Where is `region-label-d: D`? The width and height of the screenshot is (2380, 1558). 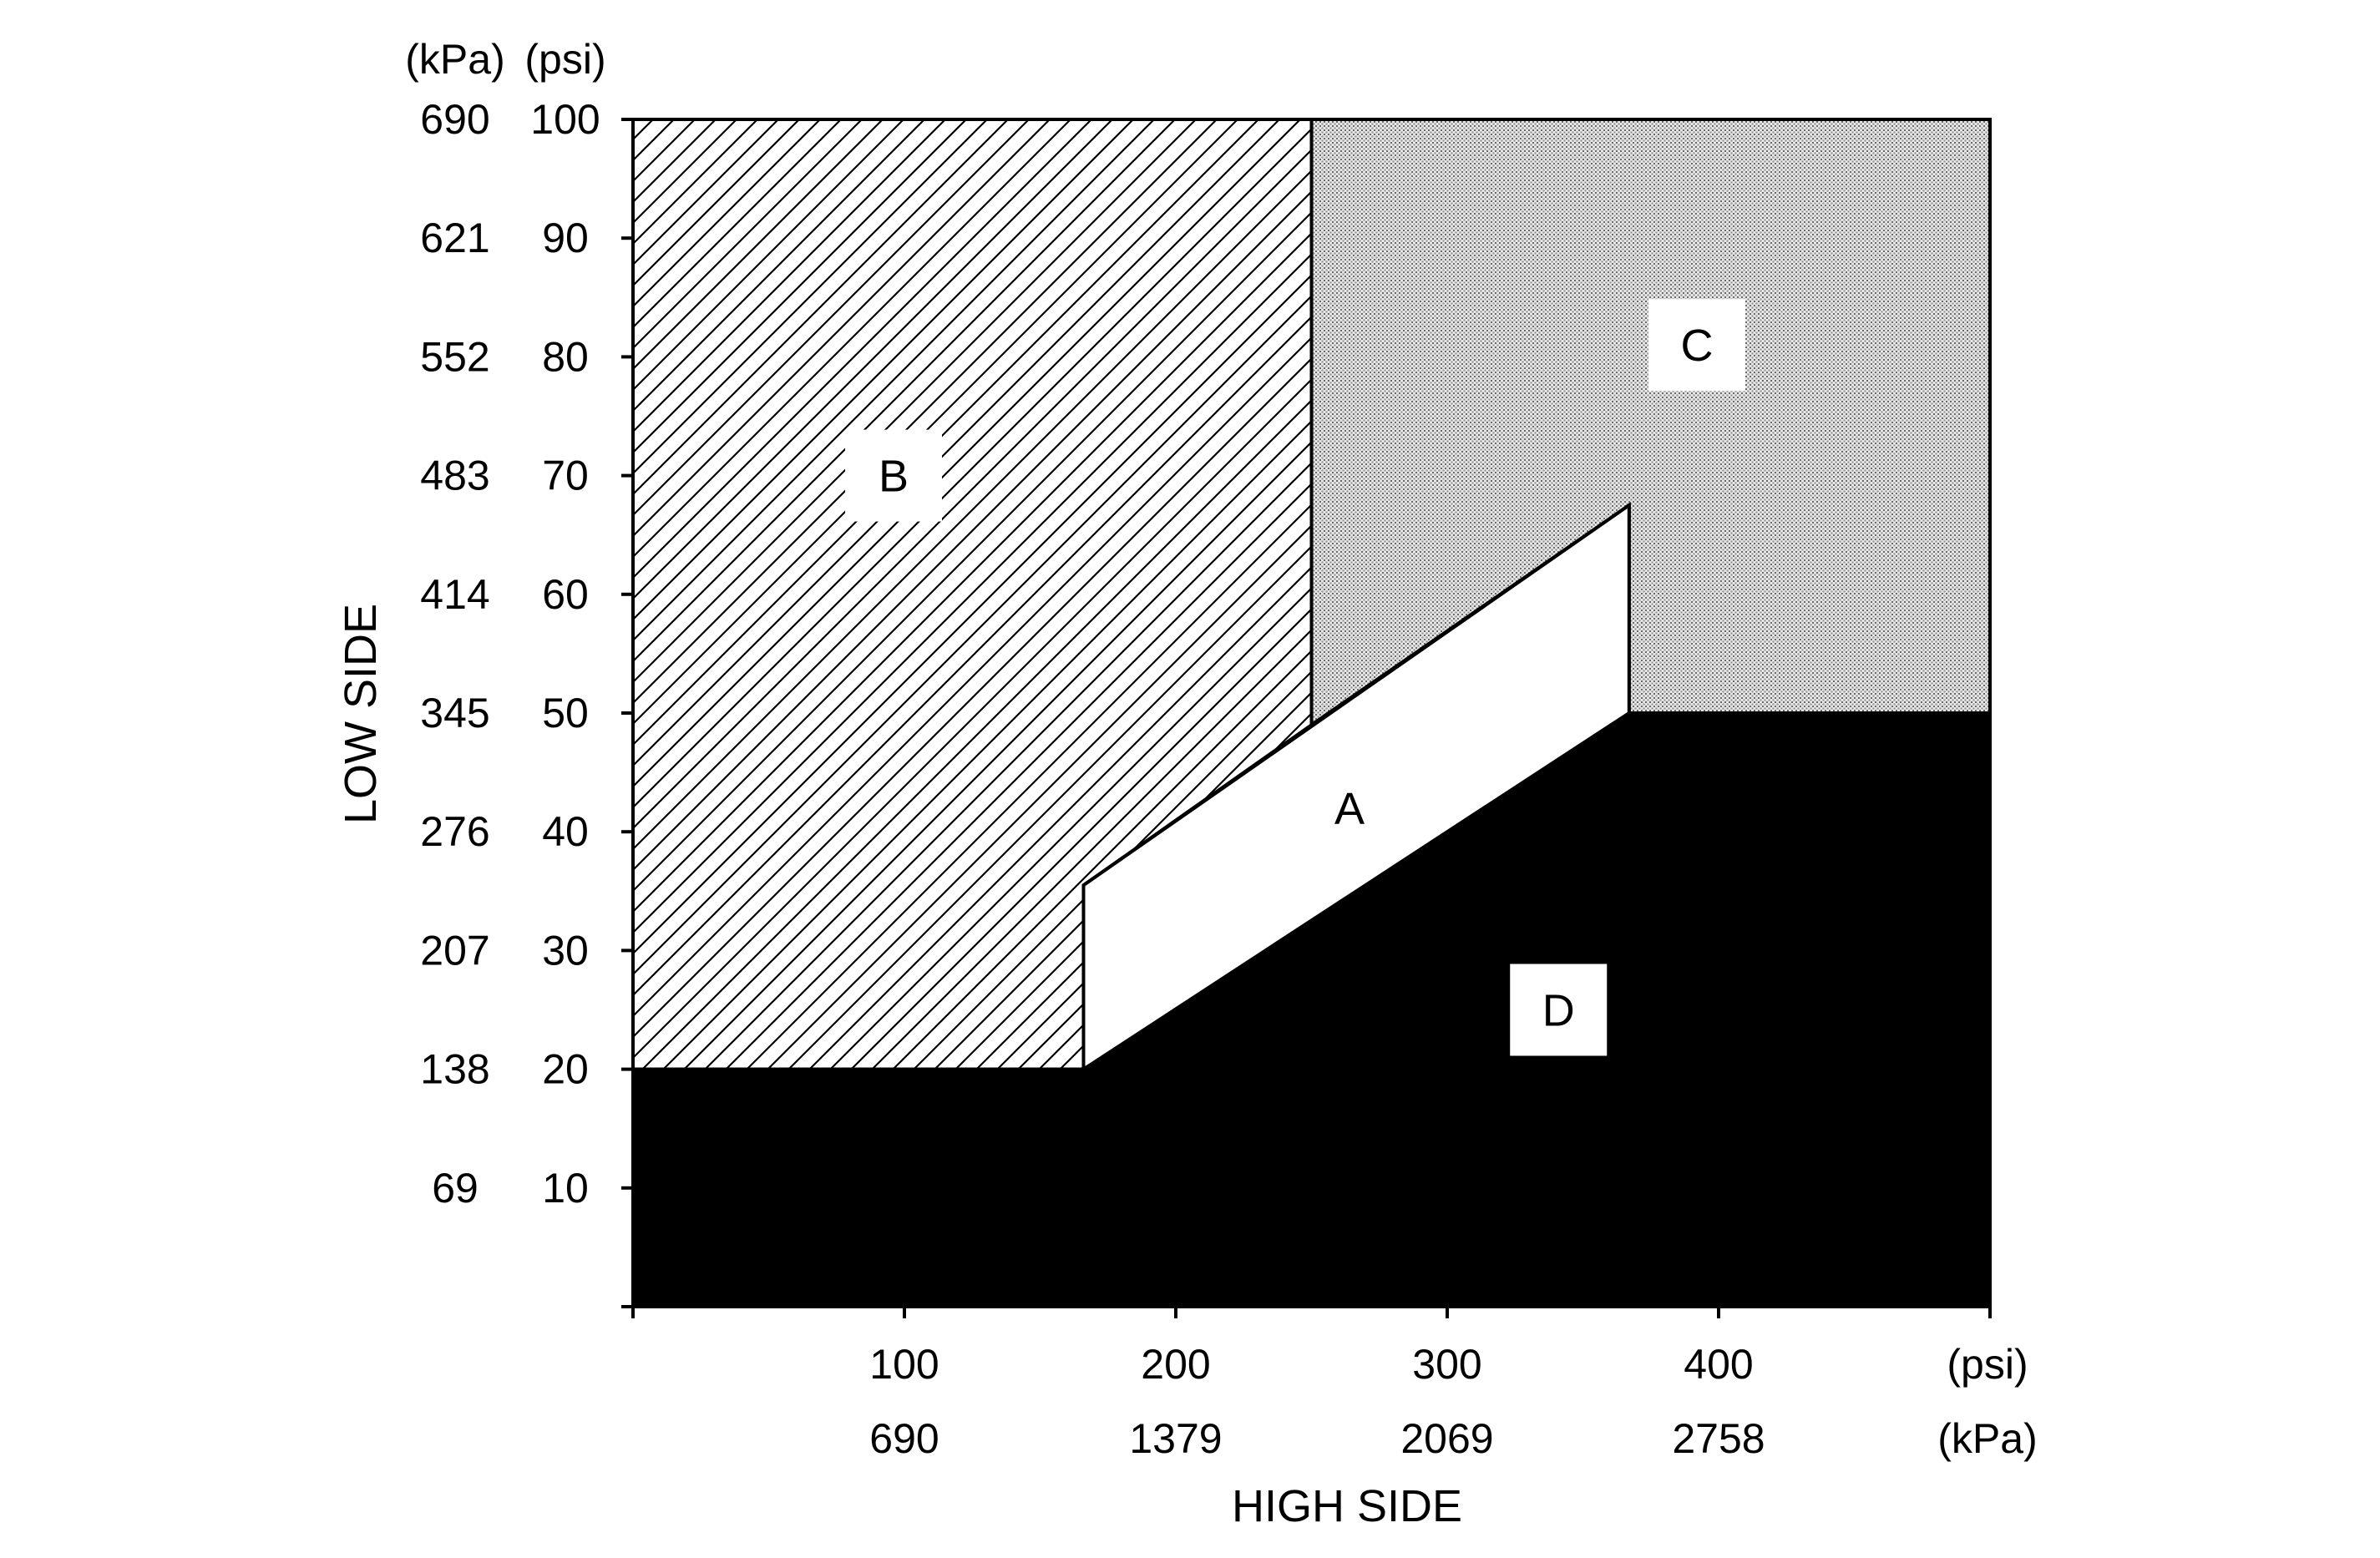 region-label-d: D is located at coordinates (1558, 1011).